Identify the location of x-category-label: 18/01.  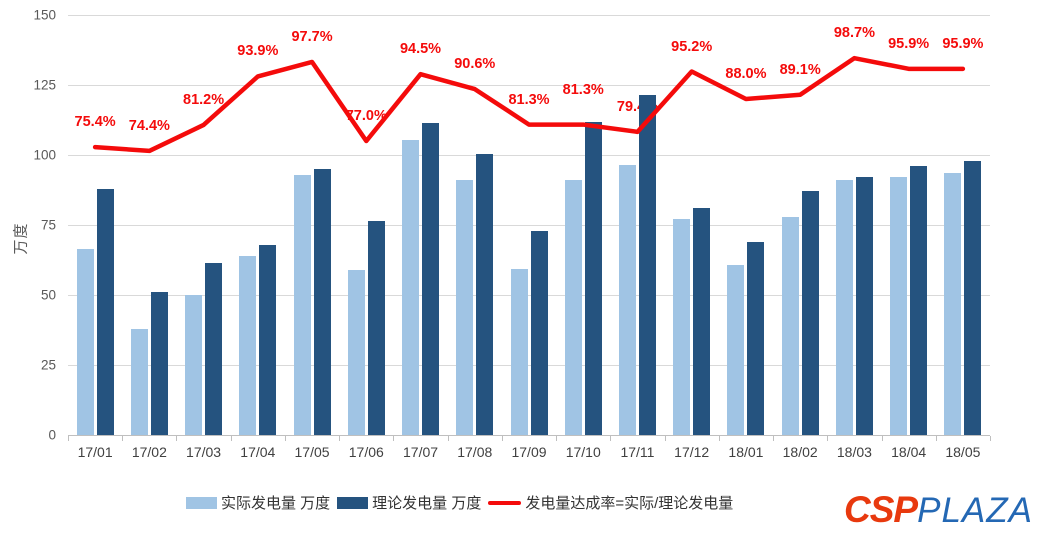
(746, 452).